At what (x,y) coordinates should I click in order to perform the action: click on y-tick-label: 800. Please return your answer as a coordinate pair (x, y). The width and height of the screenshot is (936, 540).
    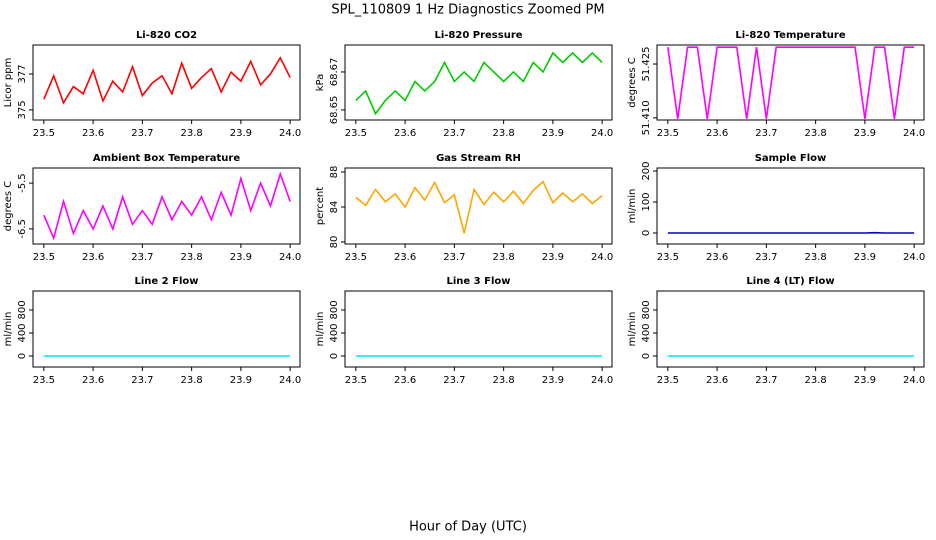
    Looking at the image, I should click on (334, 309).